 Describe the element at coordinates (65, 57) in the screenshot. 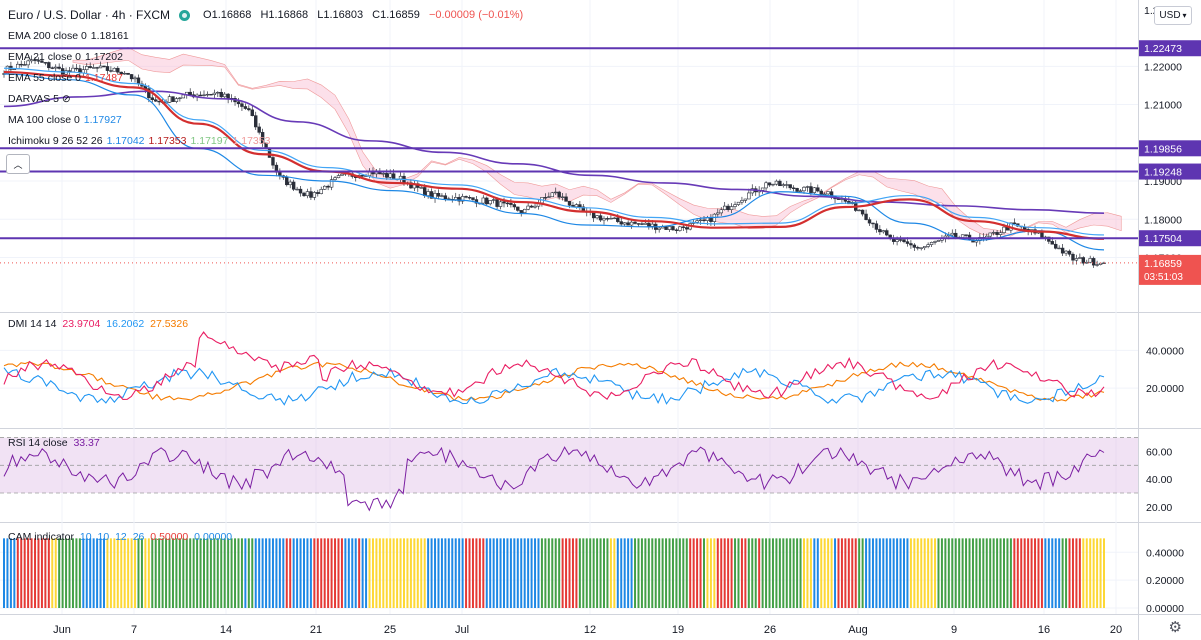

I see `legend-row: EMA 21 close 0 1.17202` at that location.